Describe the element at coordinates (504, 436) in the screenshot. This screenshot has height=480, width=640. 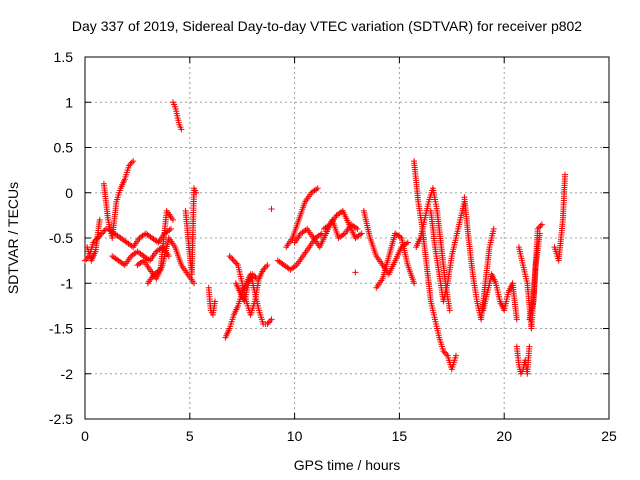
I see `x-tick-label: 20` at that location.